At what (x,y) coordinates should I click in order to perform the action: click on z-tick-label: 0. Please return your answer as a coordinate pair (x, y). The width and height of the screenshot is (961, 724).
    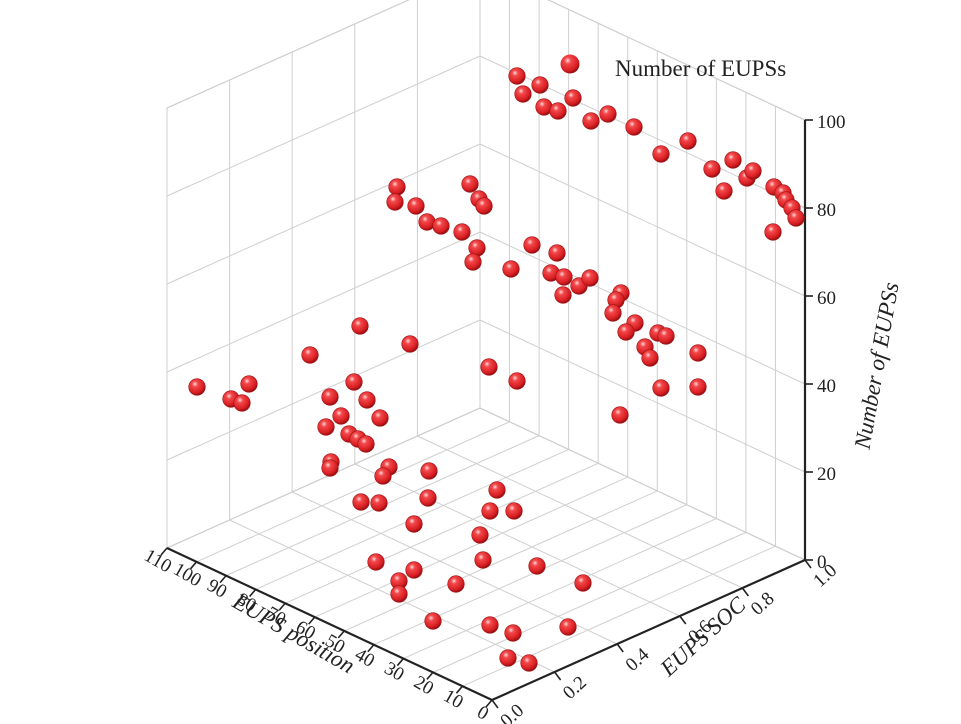
    Looking at the image, I should click on (822, 562).